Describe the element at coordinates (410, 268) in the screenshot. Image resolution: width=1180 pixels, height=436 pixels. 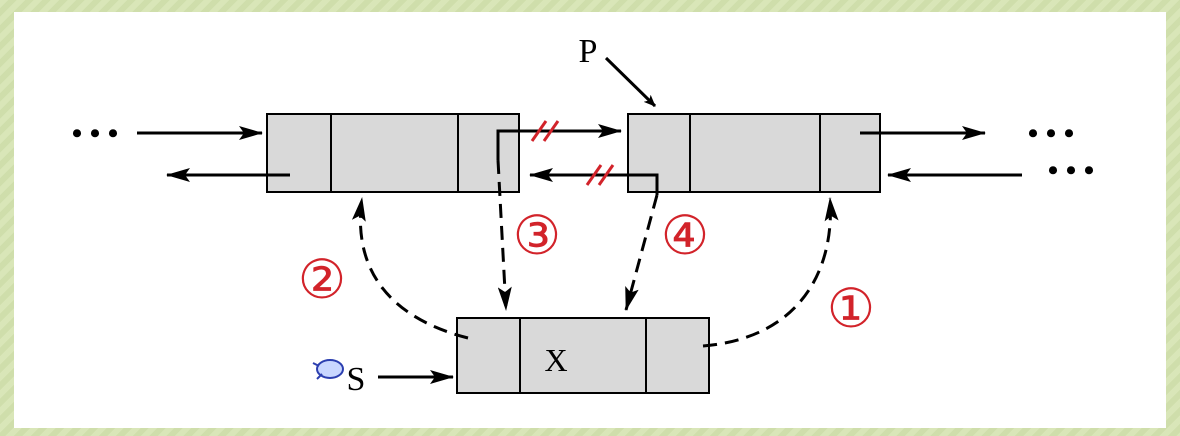
I see `step-2-arrow` at that location.